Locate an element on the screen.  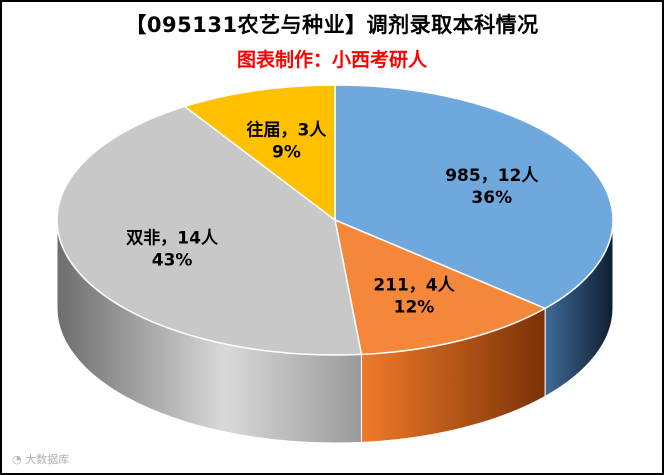
watermark: ◔ 大数据库 is located at coordinates (40, 459).